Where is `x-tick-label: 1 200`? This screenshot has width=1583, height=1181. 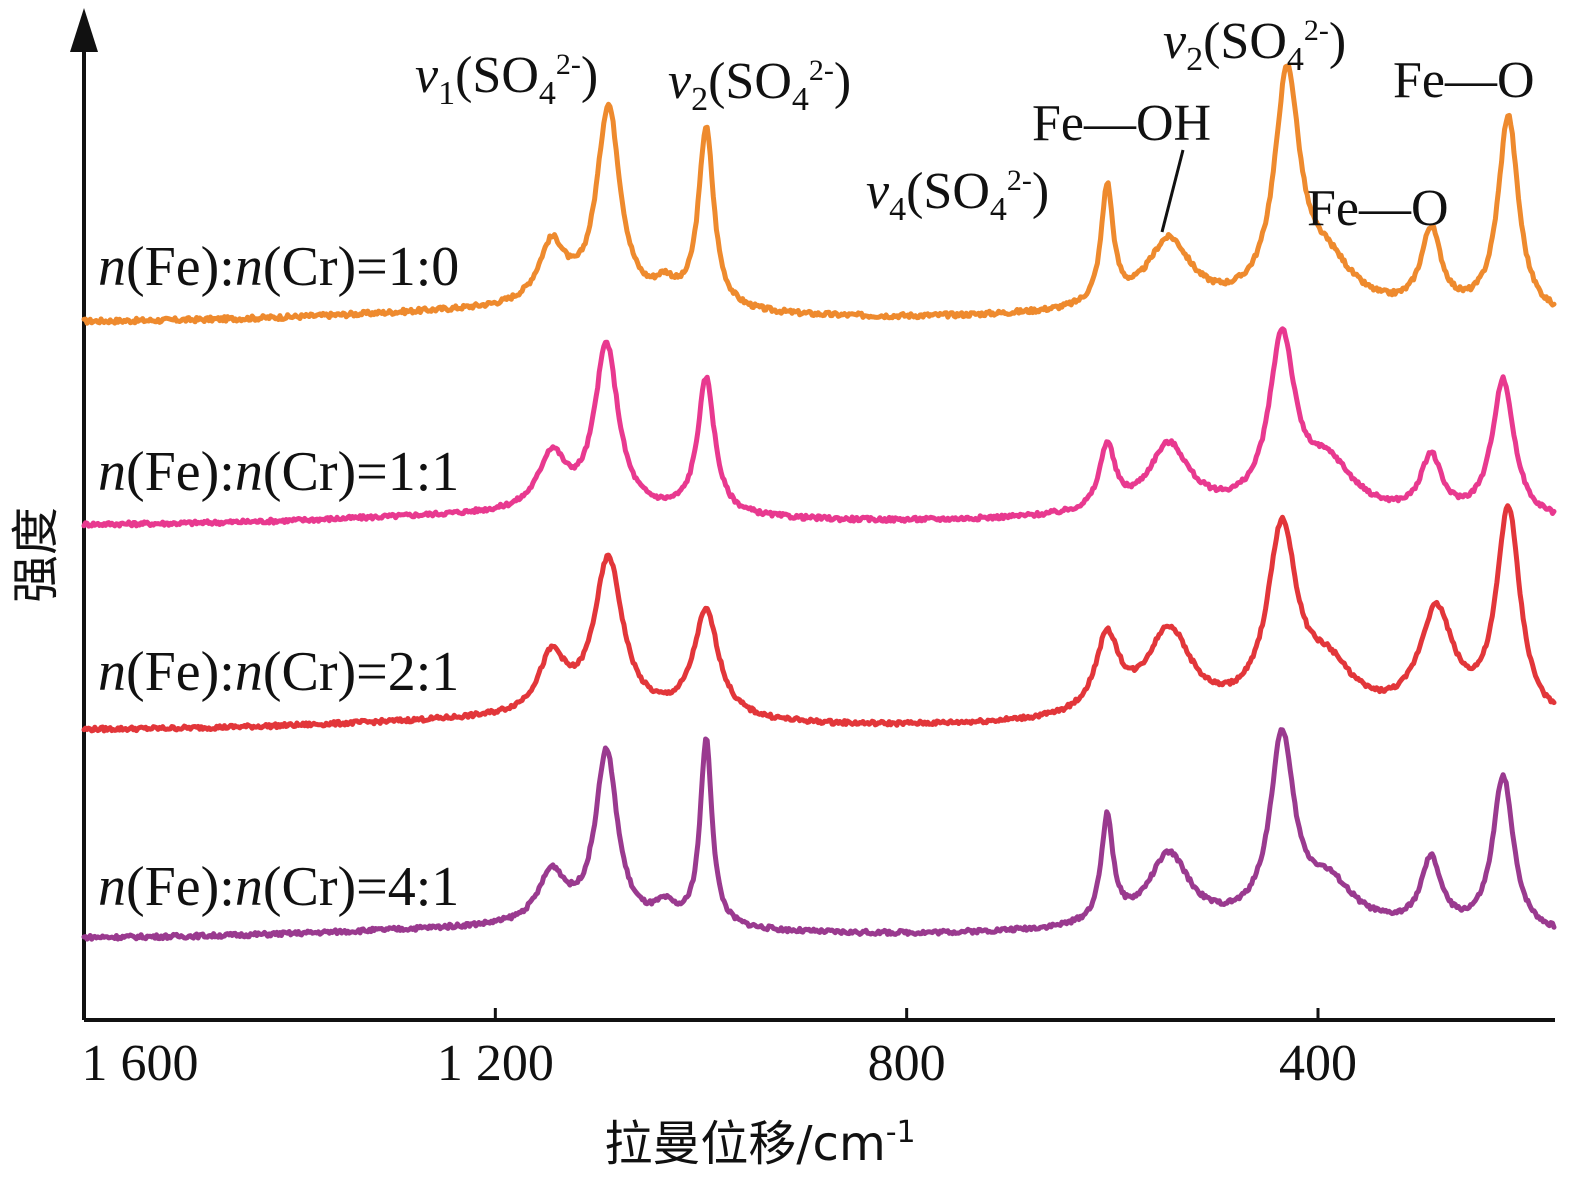
x-tick-label: 1 200 is located at coordinates (495, 1063).